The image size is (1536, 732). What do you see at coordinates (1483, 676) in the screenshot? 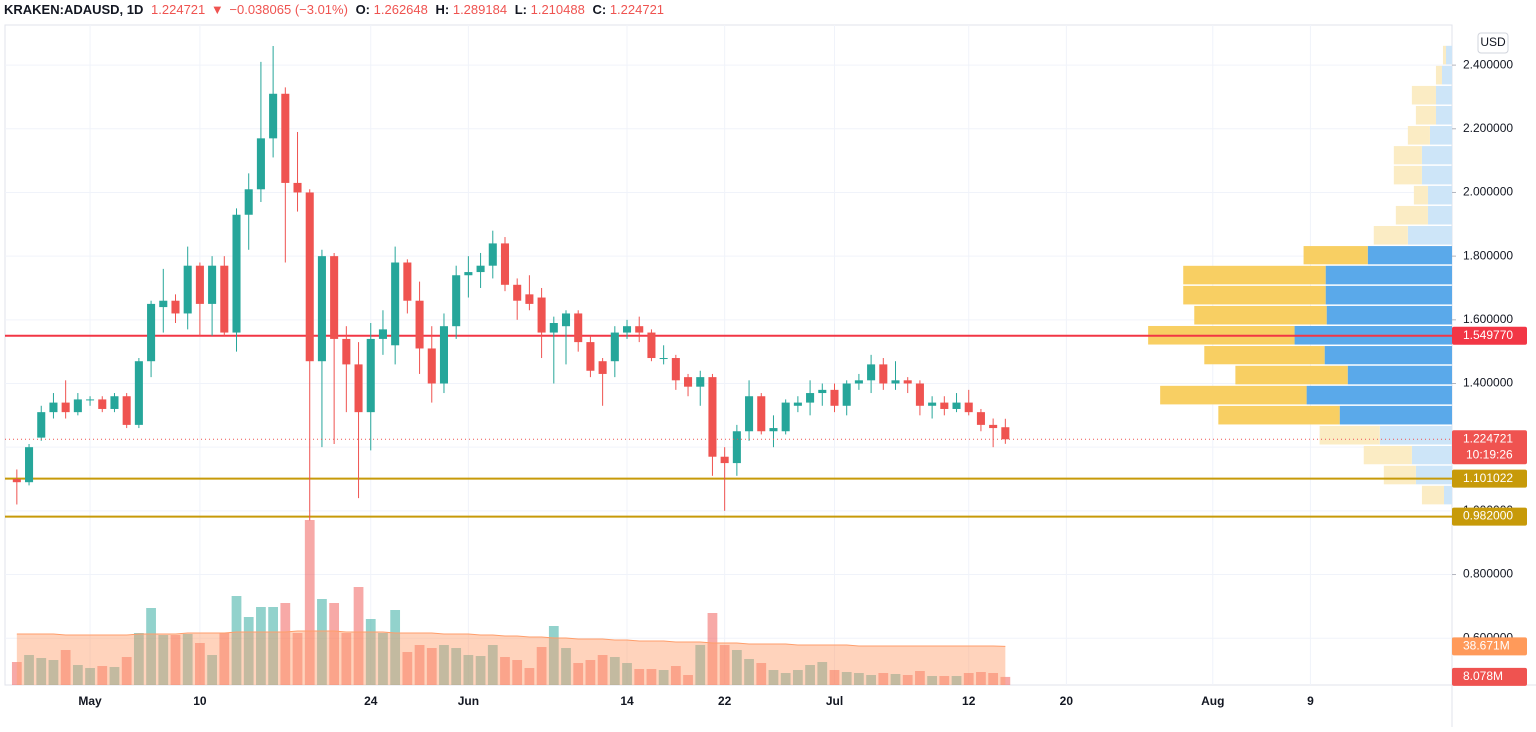
I see `price-tag-label: 8.078M` at bounding box center [1483, 676].